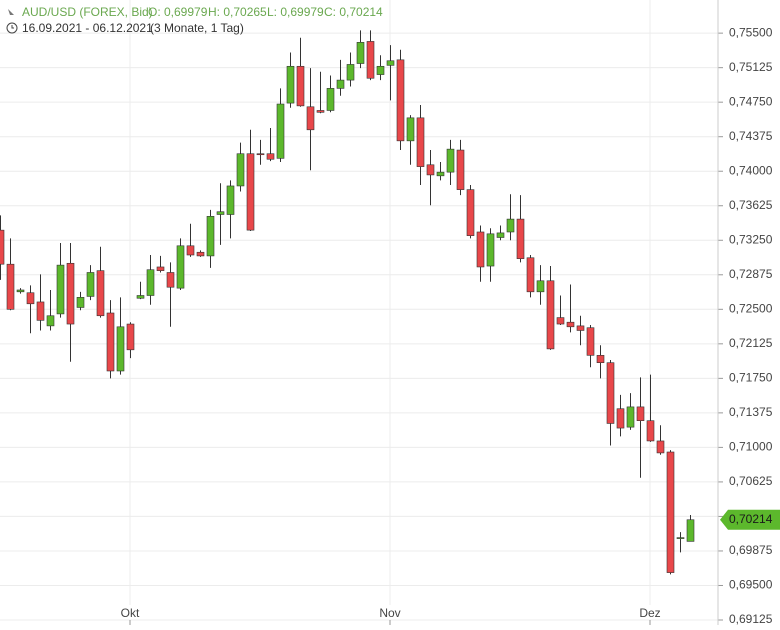 The image size is (780, 630). Describe the element at coordinates (237, 12) in the screenshot. I see `ohlc-label: H: 0,70265` at that location.